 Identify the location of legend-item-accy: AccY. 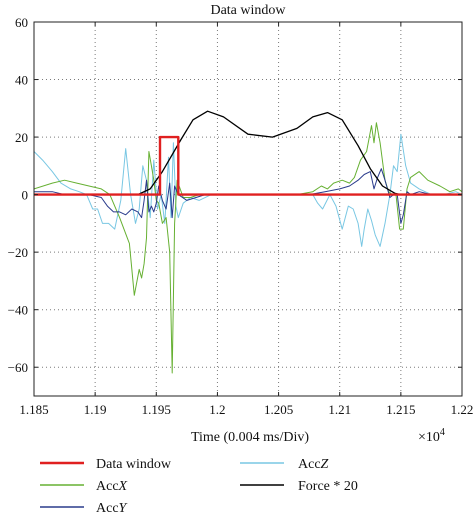
(84, 508).